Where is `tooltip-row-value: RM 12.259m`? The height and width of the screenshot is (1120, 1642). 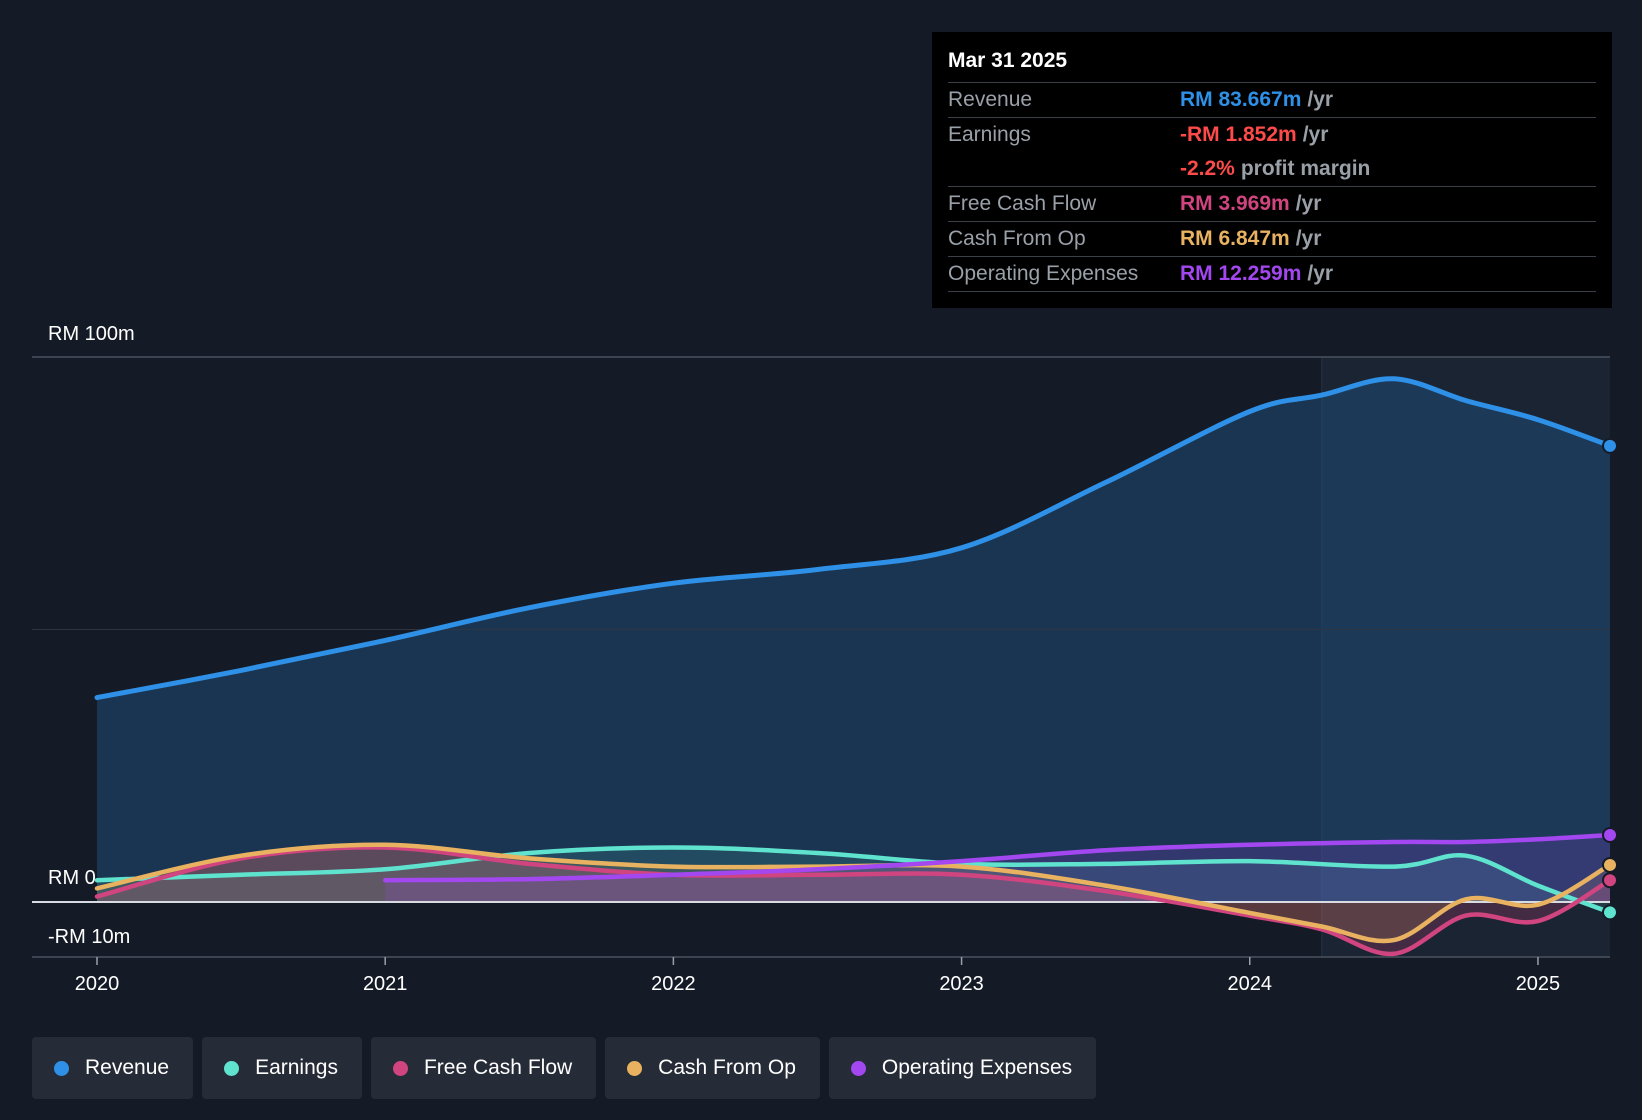
tooltip-row-value: RM 12.259m is located at coordinates (1241, 273).